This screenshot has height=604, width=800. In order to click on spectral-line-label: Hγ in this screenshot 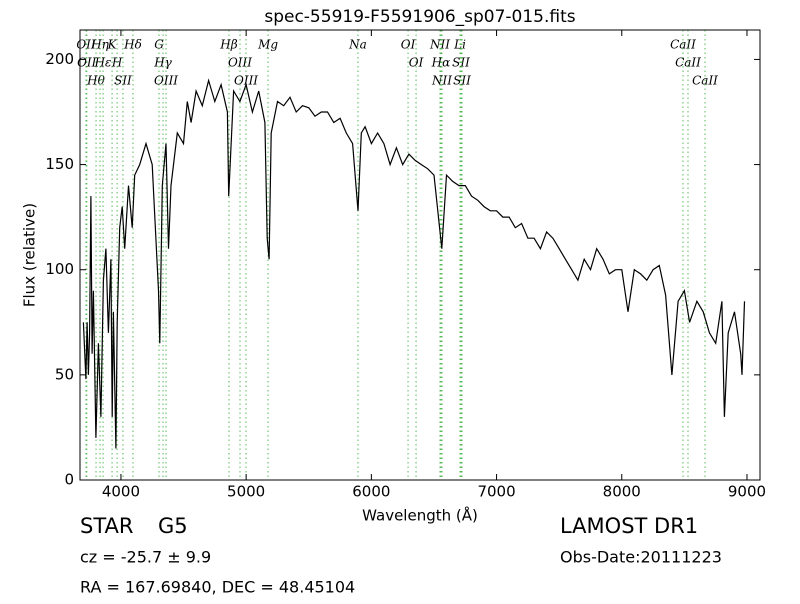, I will do `click(162, 63)`.